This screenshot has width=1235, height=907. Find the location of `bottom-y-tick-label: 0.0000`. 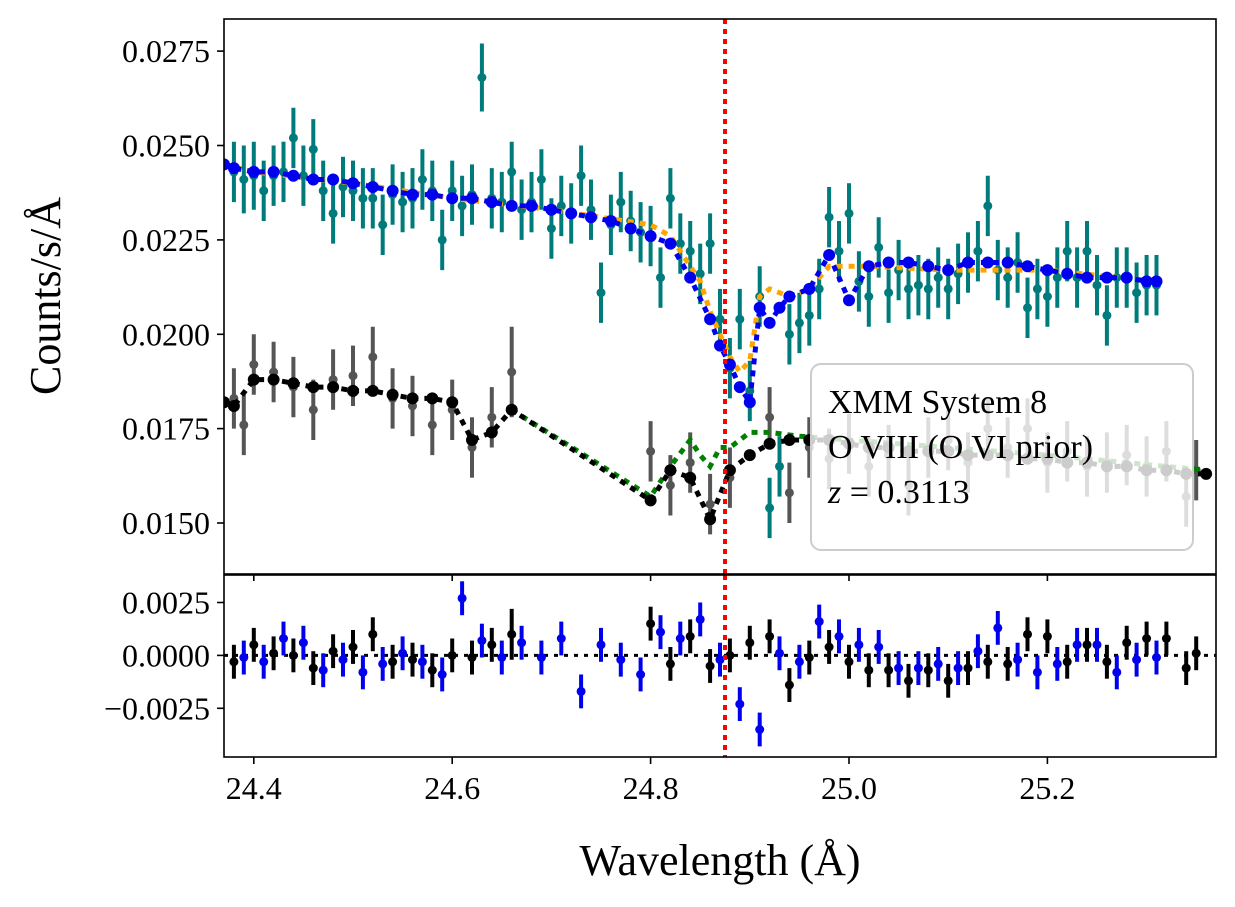

bottom-y-tick-label: 0.0000 is located at coordinates (166, 655).